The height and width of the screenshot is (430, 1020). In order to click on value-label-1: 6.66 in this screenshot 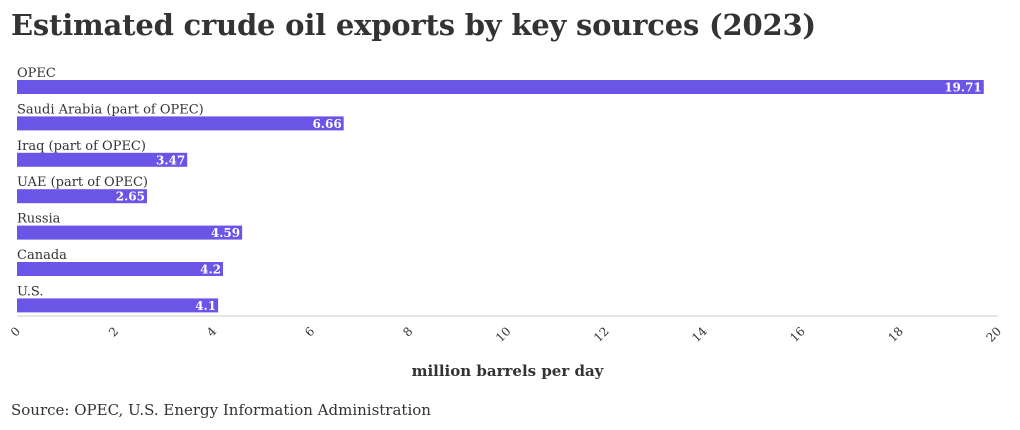, I will do `click(326, 124)`.